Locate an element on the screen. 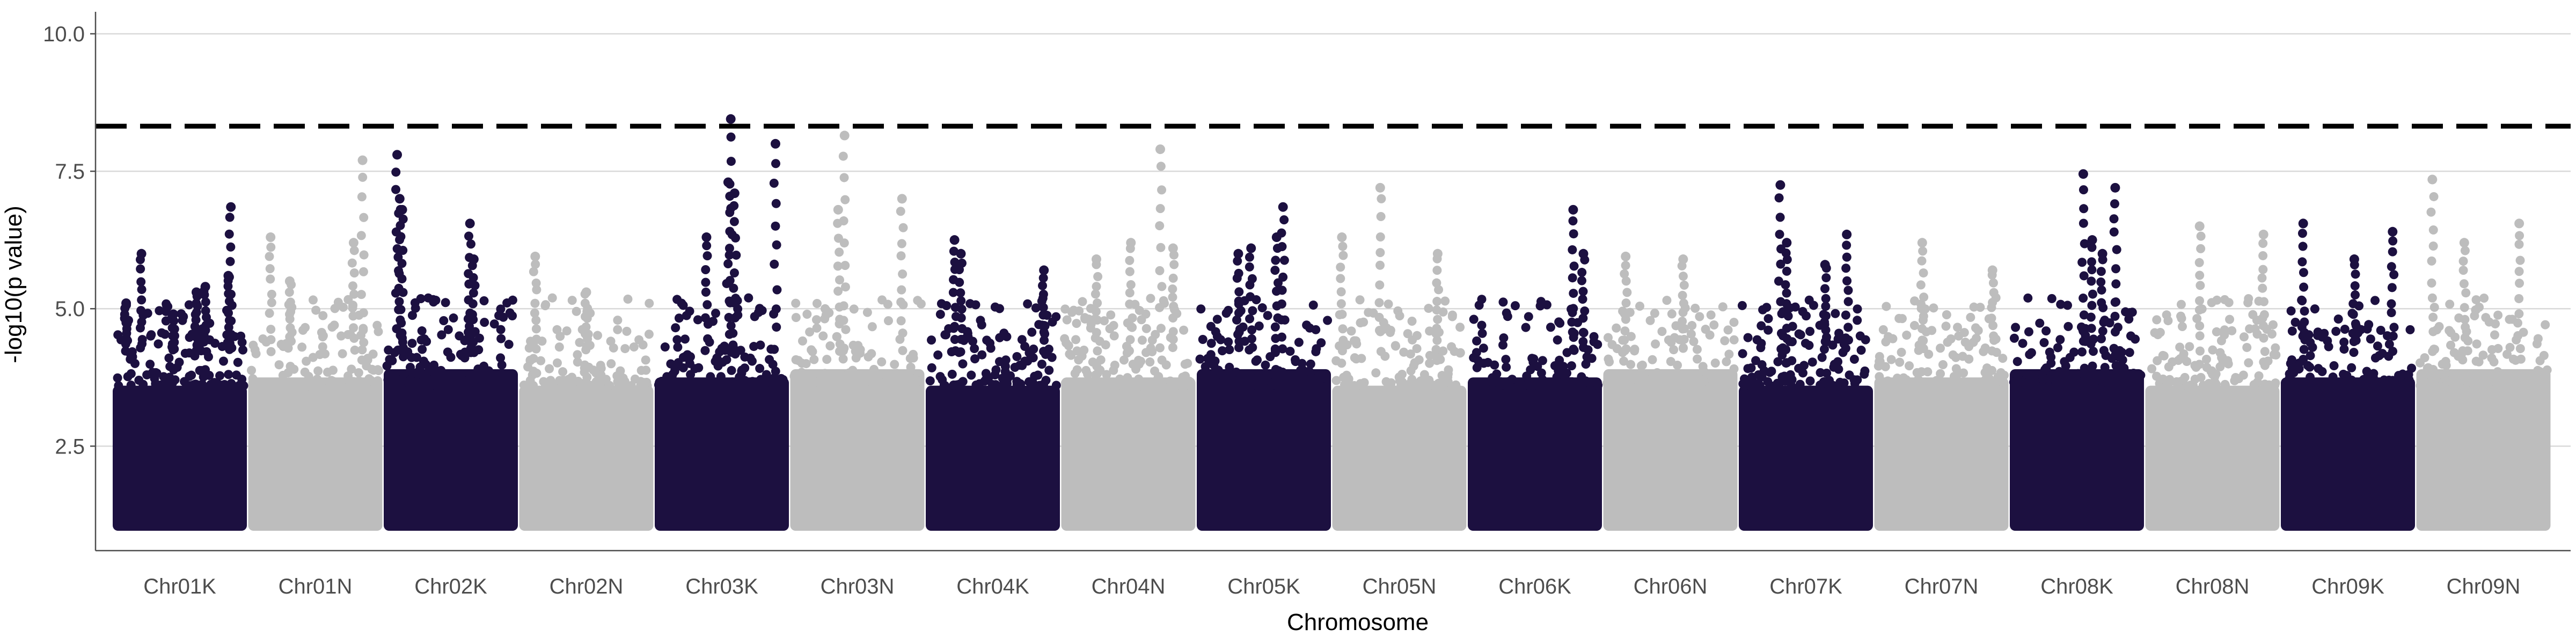 The height and width of the screenshot is (644, 2576). peak-point-Chr09K is located at coordinates (2393, 231).